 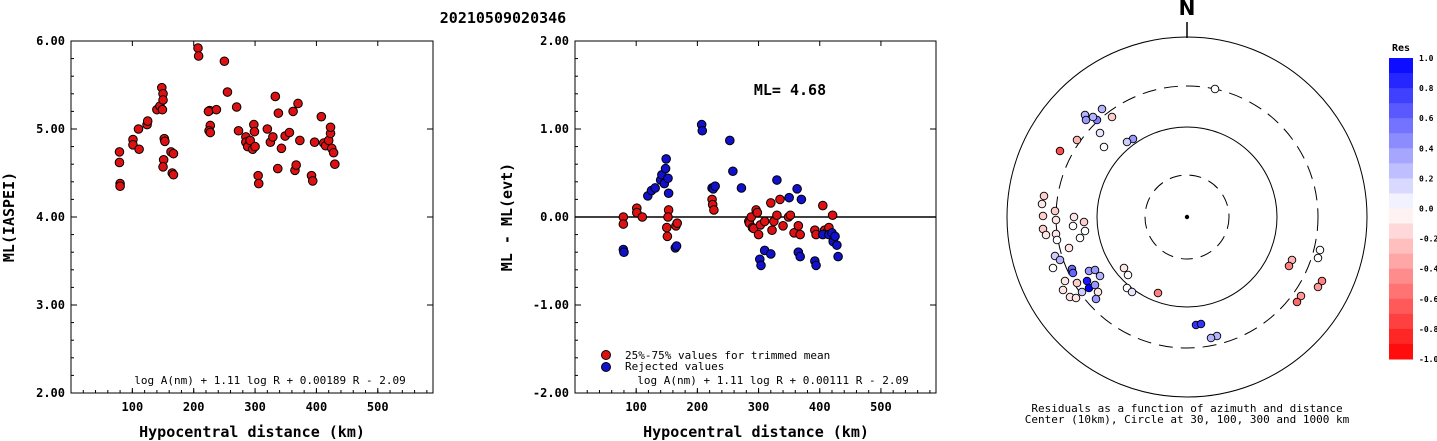 I want to click on colorbar-label: -0.4, so click(x=1428, y=269).